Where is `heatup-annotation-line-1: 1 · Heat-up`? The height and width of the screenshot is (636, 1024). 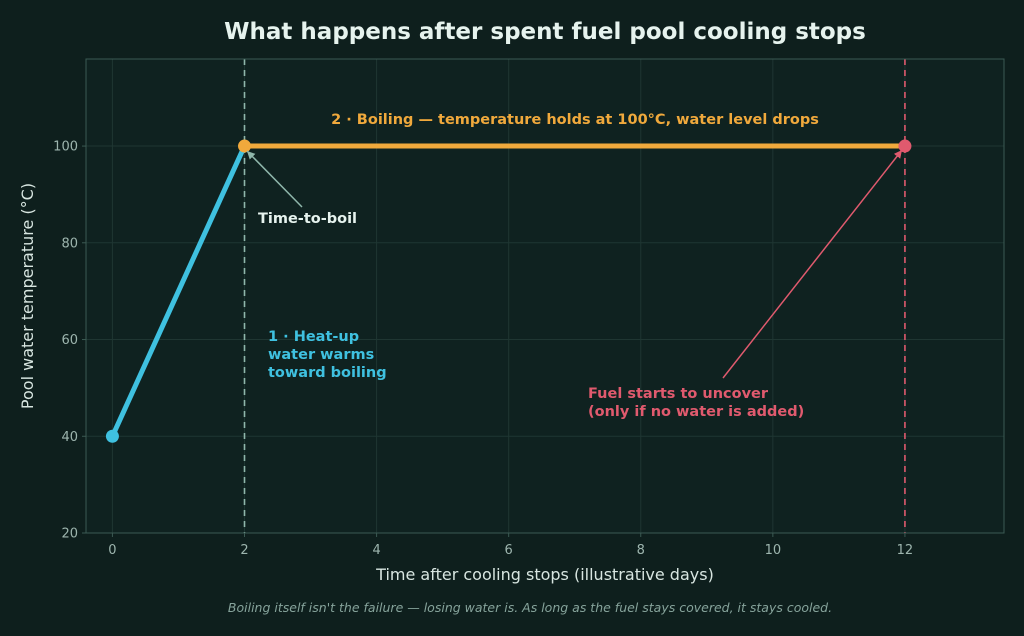 heatup-annotation-line-1: 1 · Heat-up is located at coordinates (313, 337).